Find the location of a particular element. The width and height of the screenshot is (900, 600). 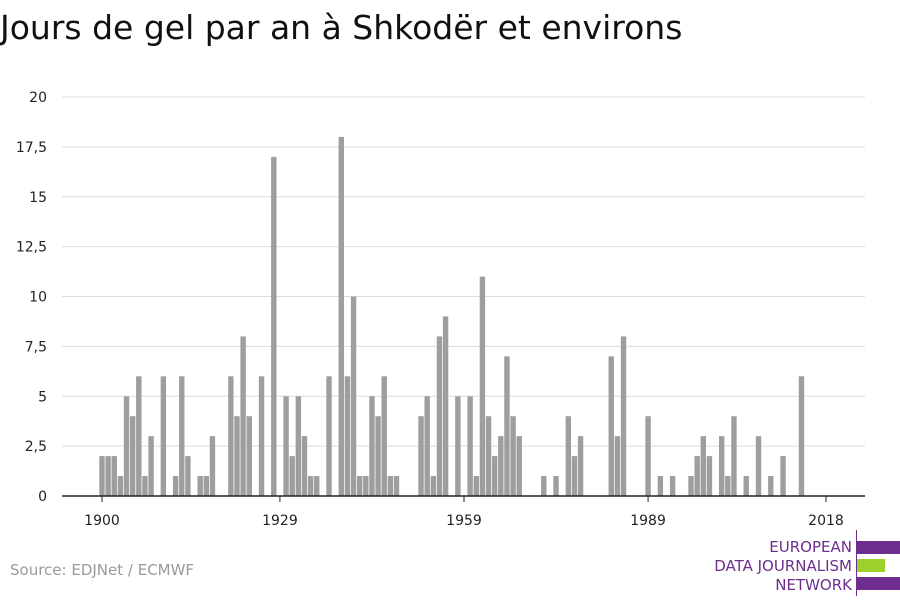

bar-1947 is located at coordinates (390, 486).